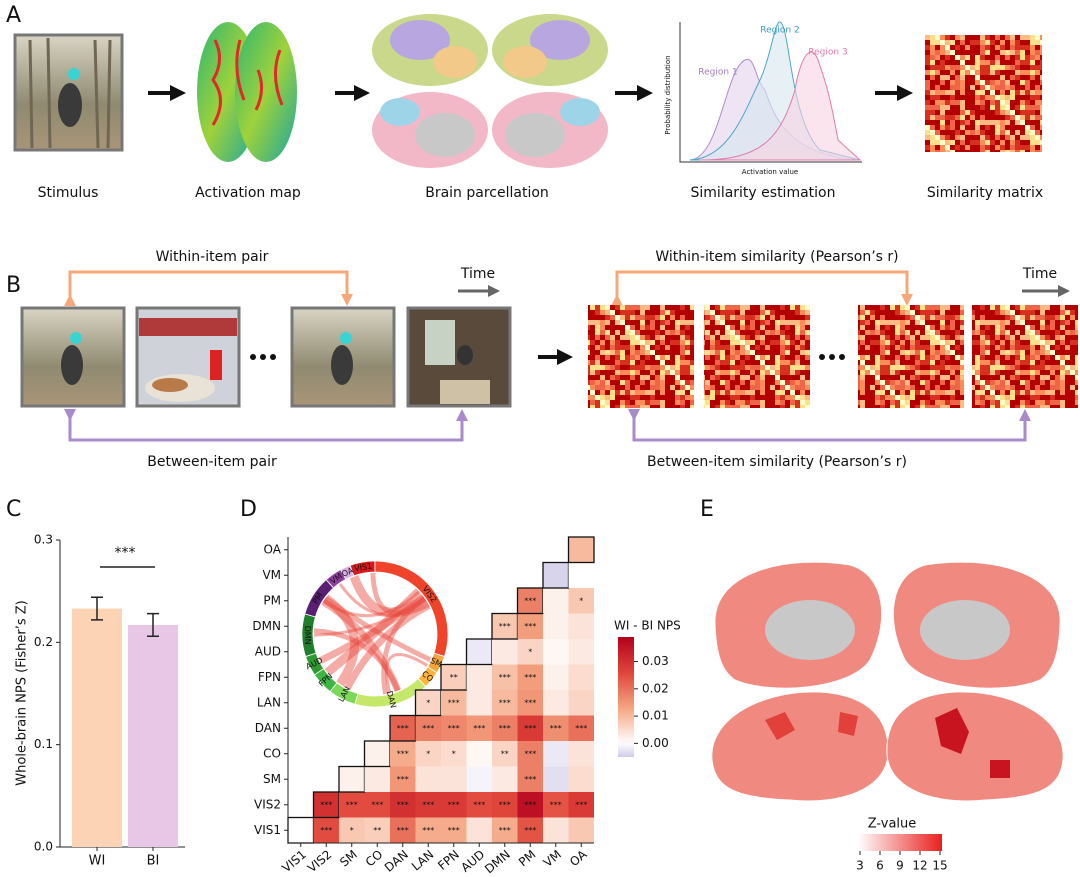 This screenshot has height=877, width=1080. Describe the element at coordinates (13, 509) in the screenshot. I see `panel-label: C` at that location.